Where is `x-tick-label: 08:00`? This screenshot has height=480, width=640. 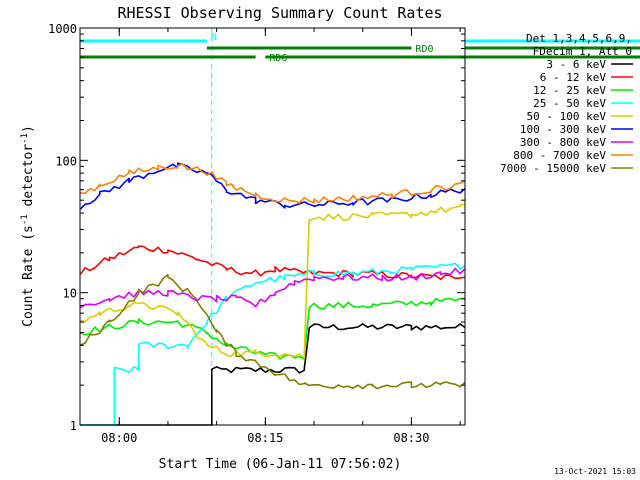 x-tick-label: 08:00 is located at coordinates (119, 438).